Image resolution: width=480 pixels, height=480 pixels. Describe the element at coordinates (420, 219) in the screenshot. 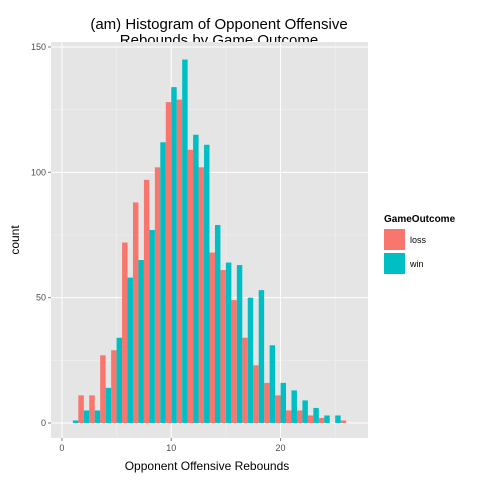

I see `legend-title: GameOutcome` at that location.